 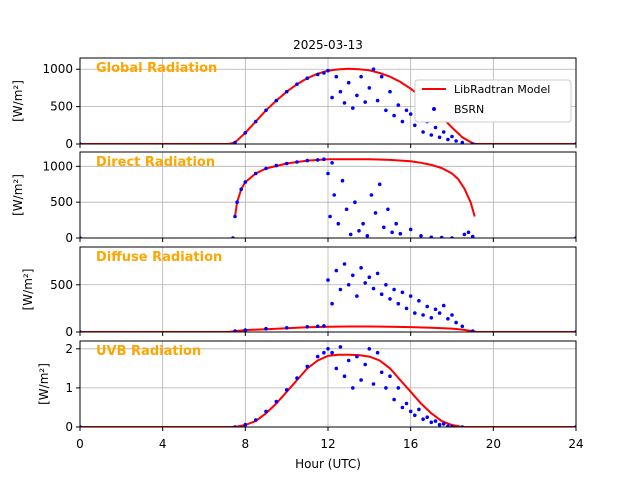 What do you see at coordinates (329, 444) in the screenshot?
I see `x-axis: 0 4 8 12 16 20 24` at bounding box center [329, 444].